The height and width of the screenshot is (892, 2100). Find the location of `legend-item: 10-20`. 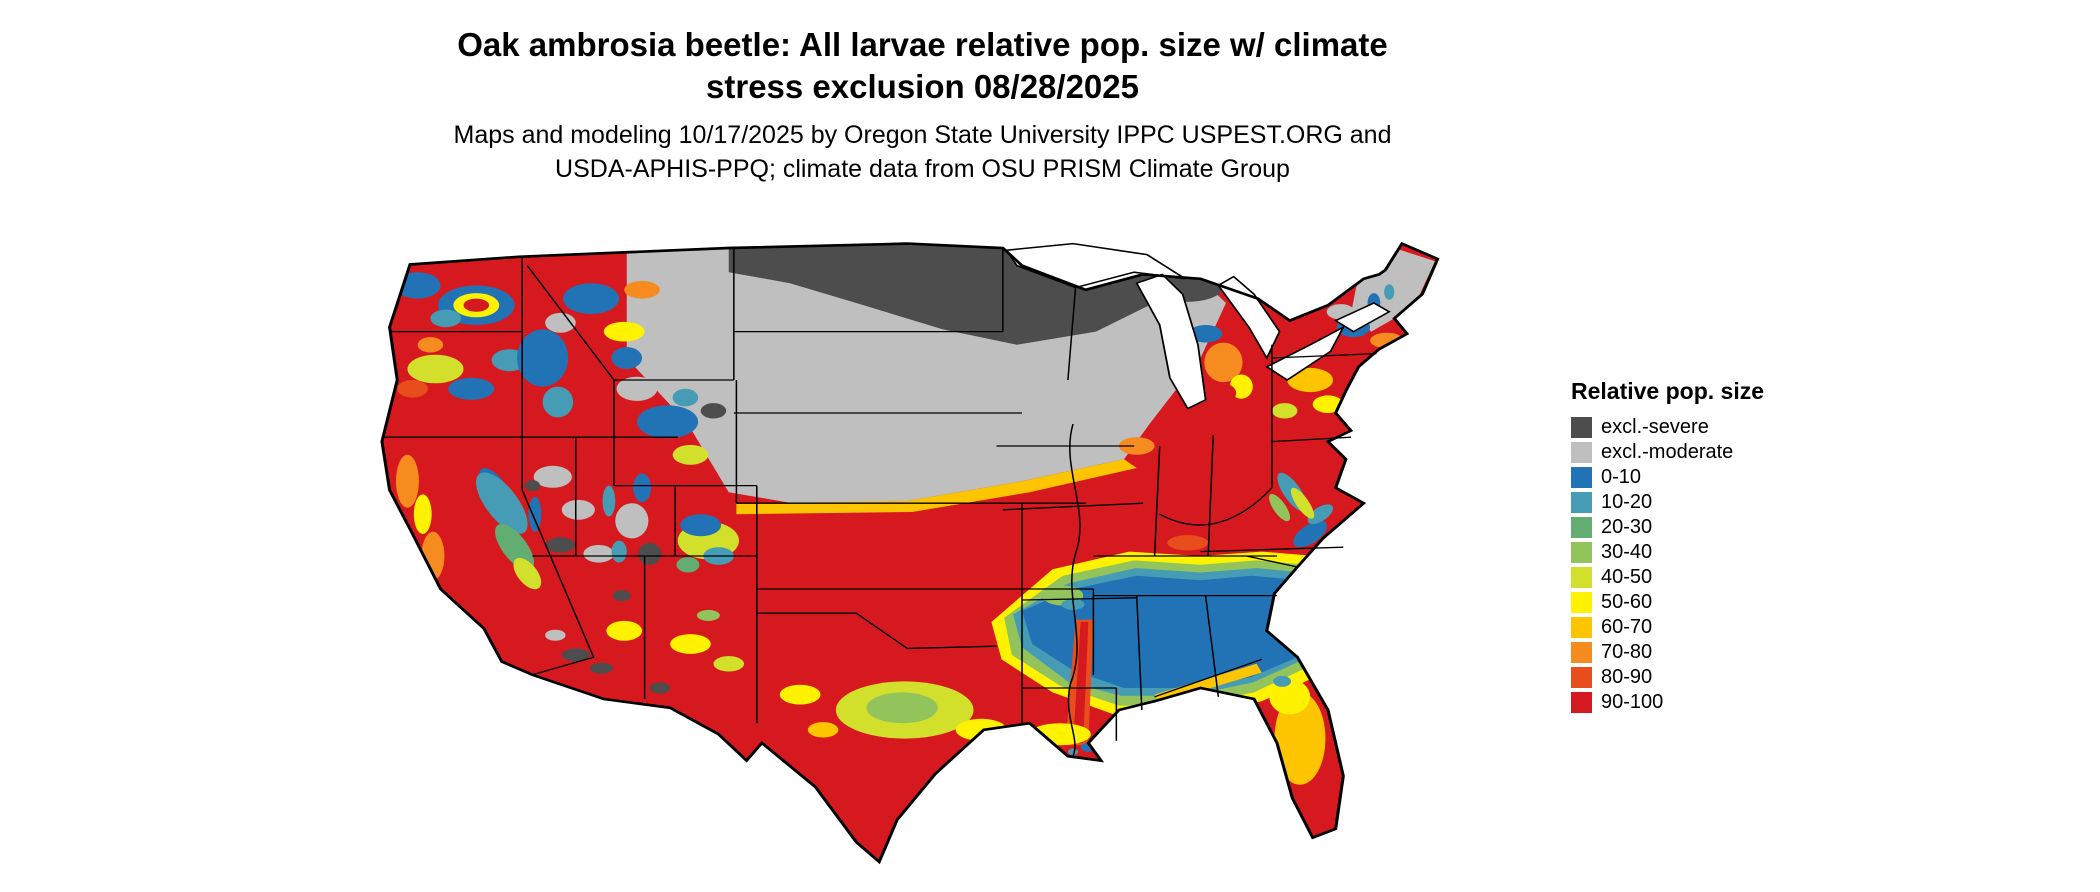

legend-item: 10-20 is located at coordinates (1701, 502).